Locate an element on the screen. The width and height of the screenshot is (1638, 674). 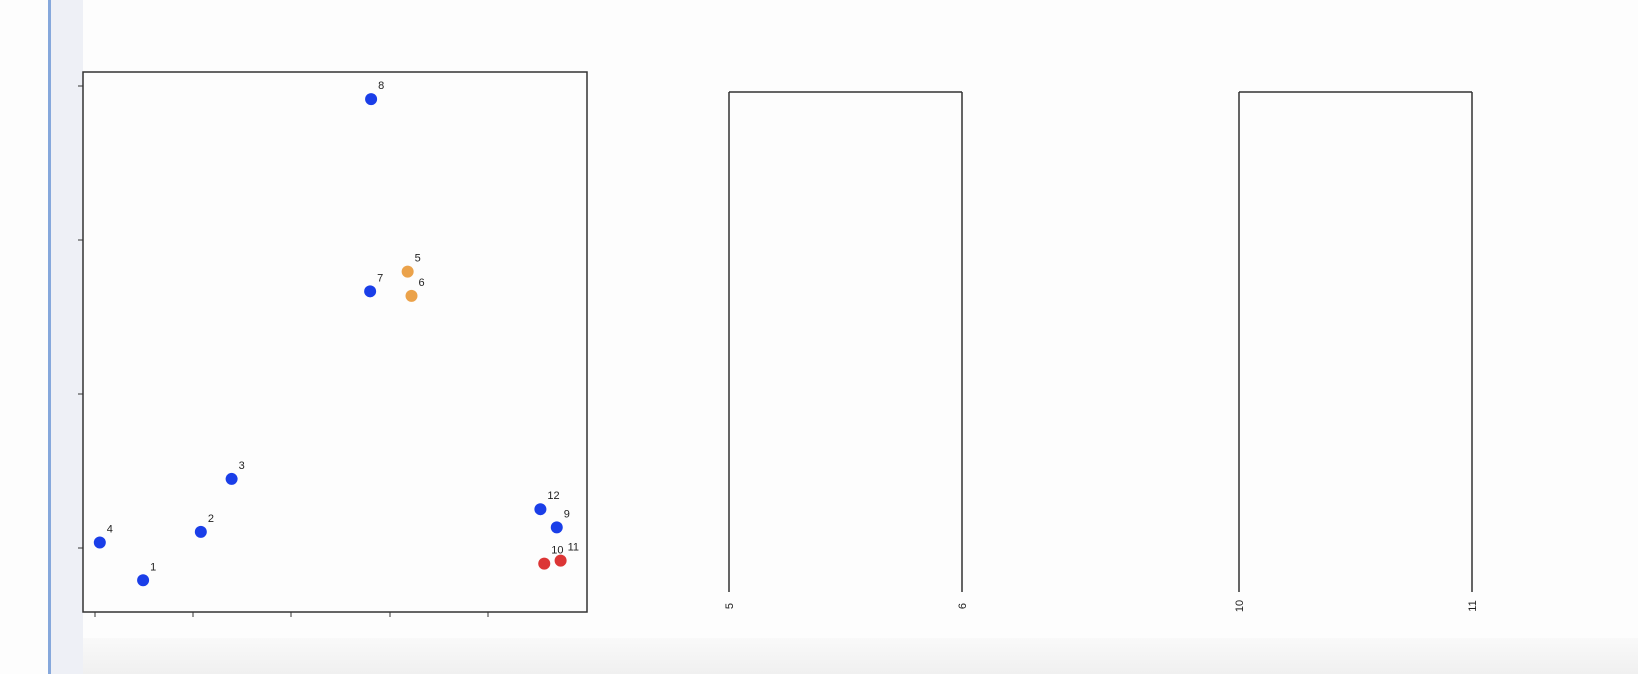
point-label-4: 4 is located at coordinates (110, 529).